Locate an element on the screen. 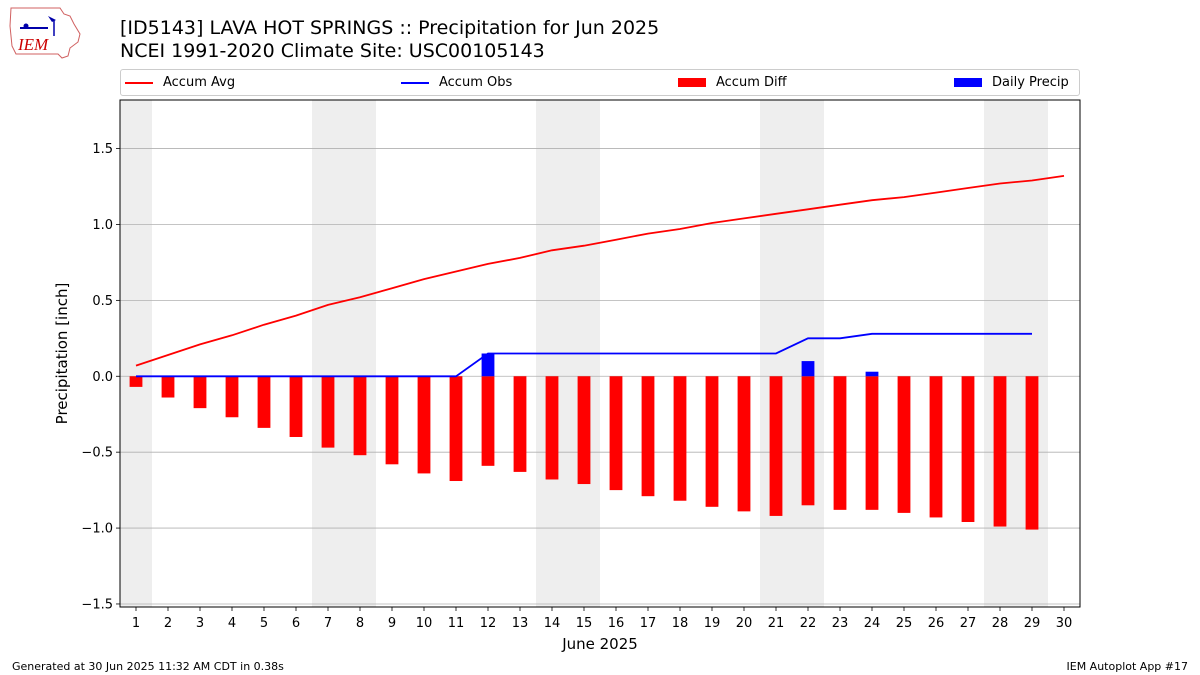  legend-label-accum-diff: Accum Diff is located at coordinates (751, 82).